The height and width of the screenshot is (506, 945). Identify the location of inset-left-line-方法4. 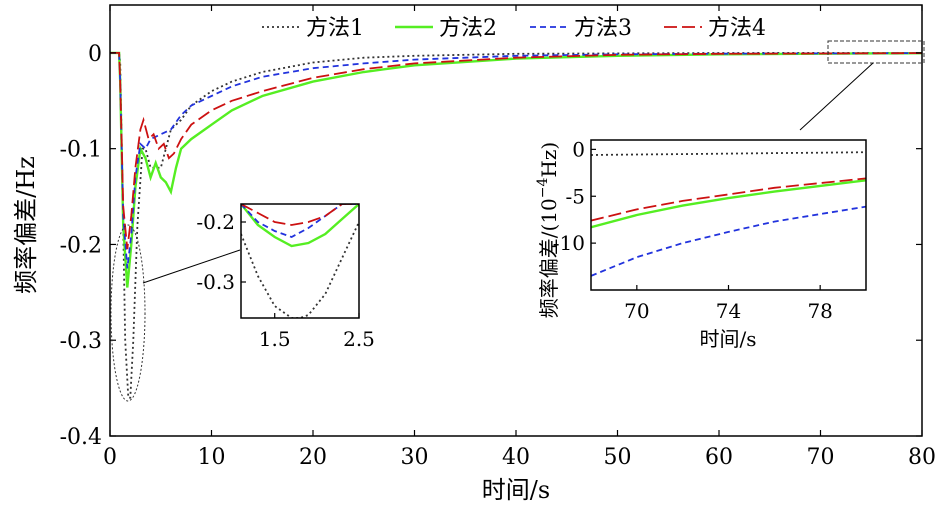
(300, 215).